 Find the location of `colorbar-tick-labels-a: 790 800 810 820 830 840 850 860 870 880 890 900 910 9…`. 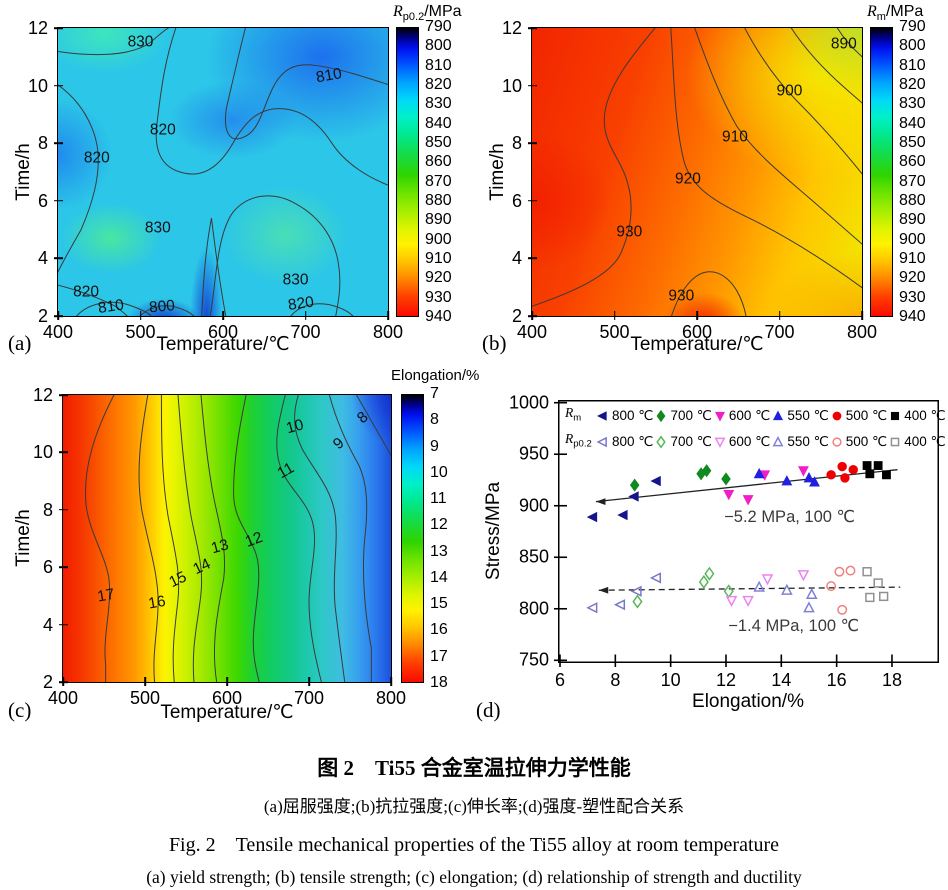

colorbar-tick-labels-a: 790 800 810 820 830 840 850 860 870 880 890 900 910 9… is located at coordinates (448, 172).